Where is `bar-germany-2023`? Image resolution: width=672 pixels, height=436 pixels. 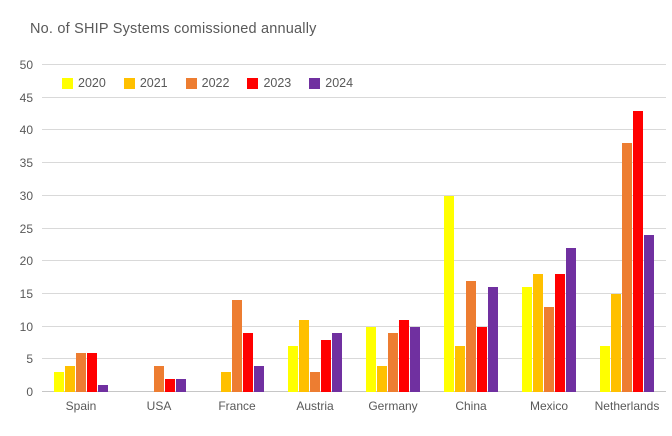
bar-germany-2023 is located at coordinates (404, 356).